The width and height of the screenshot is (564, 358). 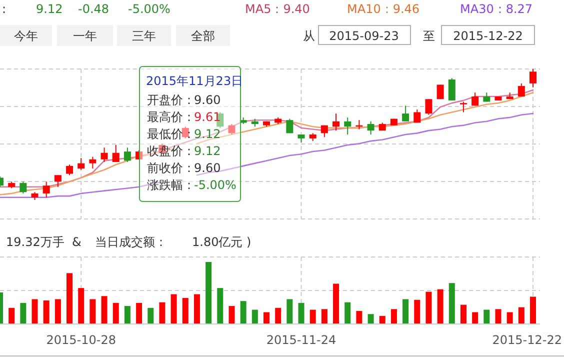 I want to click on text: 全部, so click(x=203, y=36).